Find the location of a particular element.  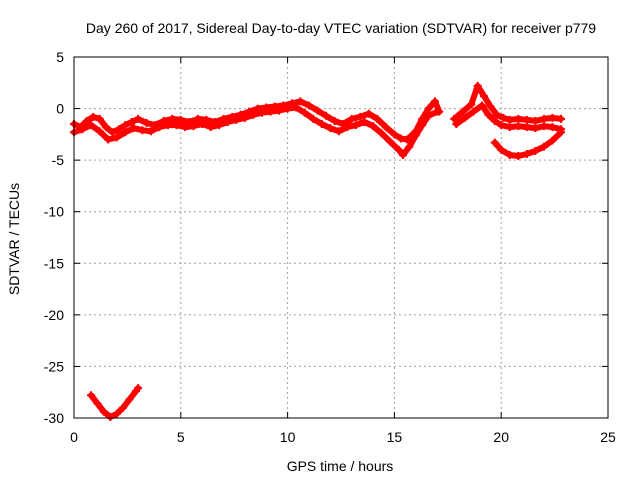

y-tick-label: -10 is located at coordinates (54, 212).